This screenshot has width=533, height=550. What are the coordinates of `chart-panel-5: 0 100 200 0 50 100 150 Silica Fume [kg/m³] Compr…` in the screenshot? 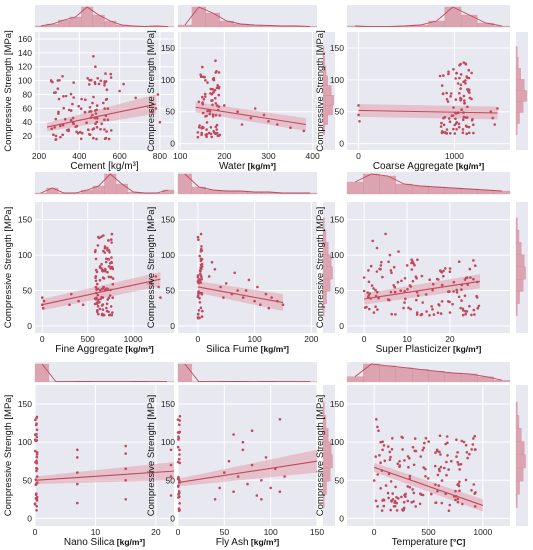 It's located at (240, 263).